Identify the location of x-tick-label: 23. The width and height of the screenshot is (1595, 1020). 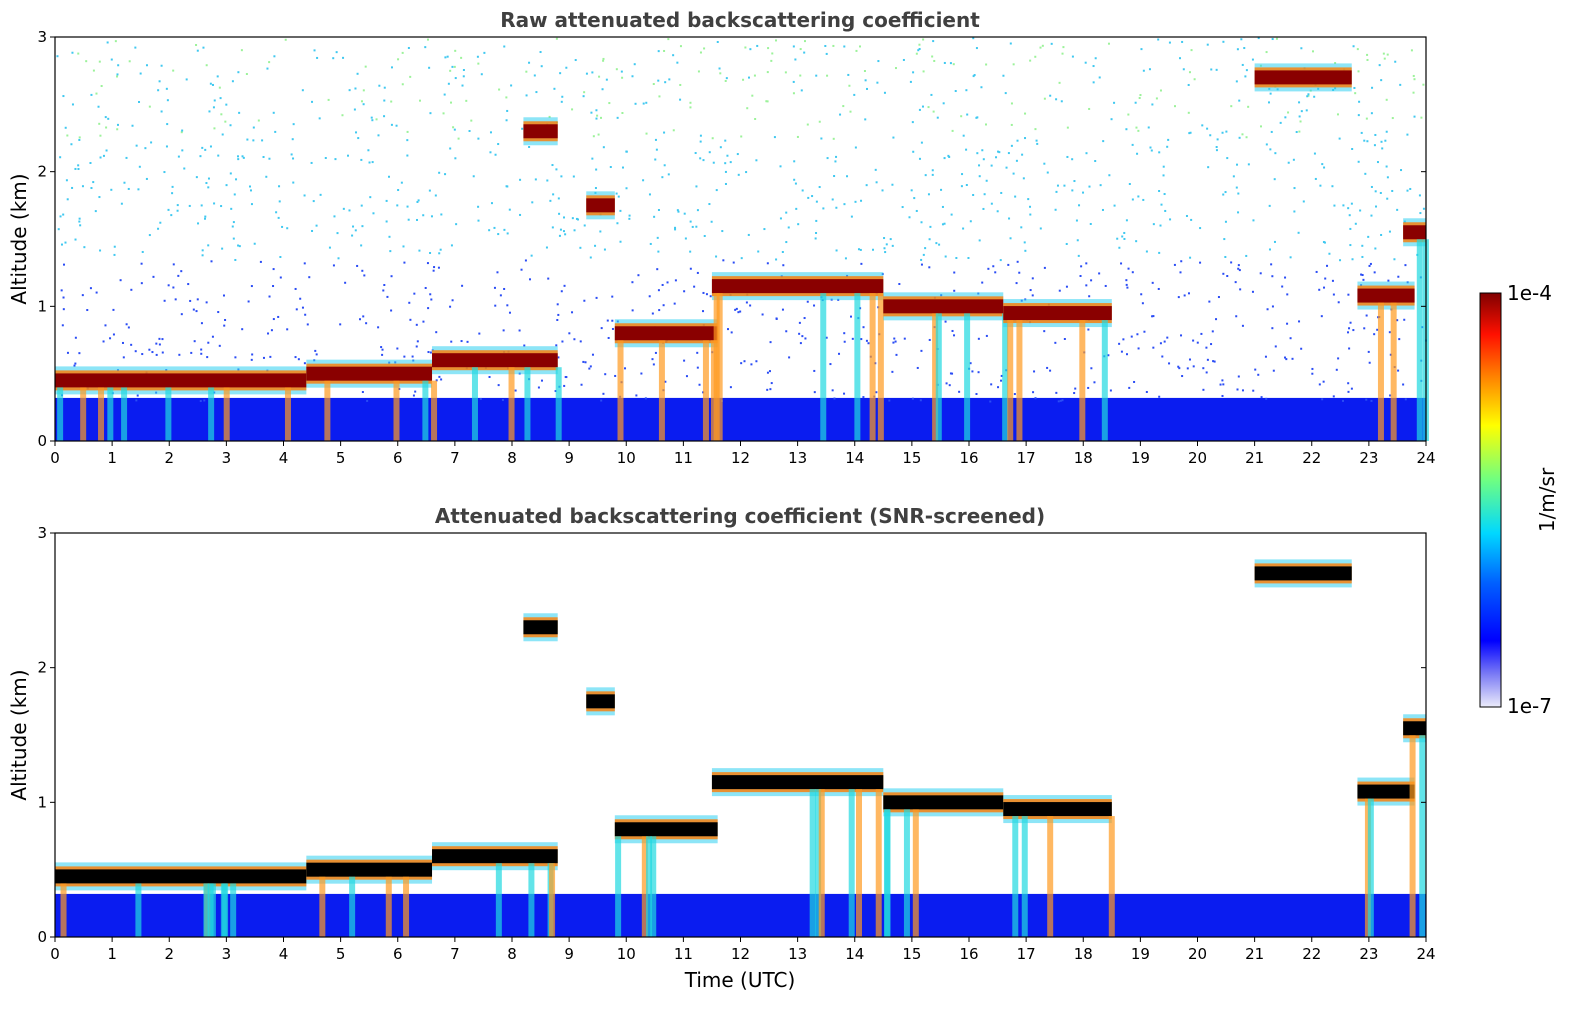
(1368, 954).